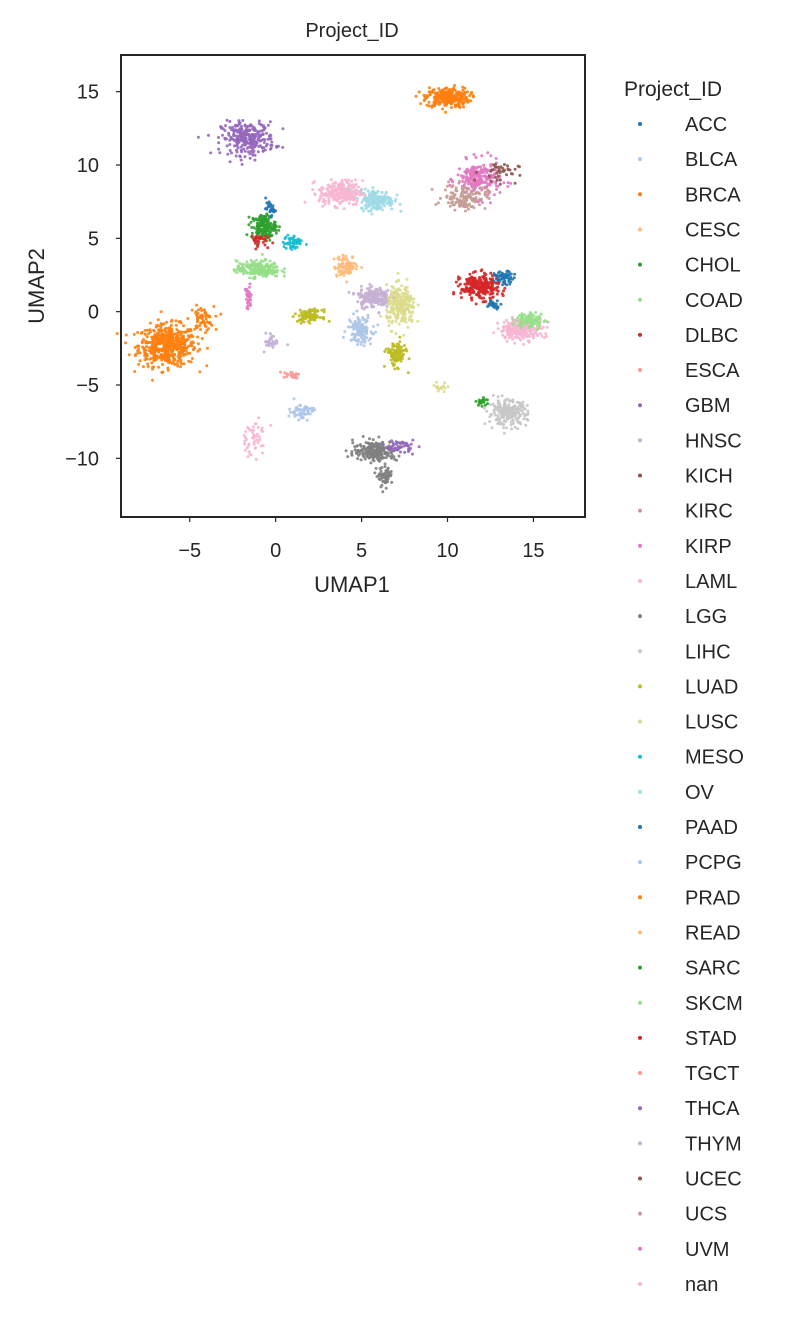 Image resolution: width=786 pixels, height=1333 pixels. What do you see at coordinates (687, 582) in the screenshot?
I see `legend-item-laml: LAML` at bounding box center [687, 582].